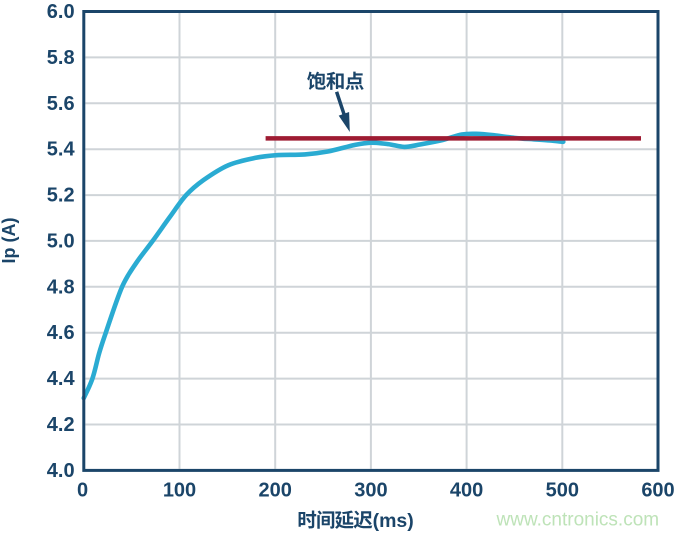  What do you see at coordinates (61, 379) in the screenshot?
I see `svg-text: 4.4` at bounding box center [61, 379].